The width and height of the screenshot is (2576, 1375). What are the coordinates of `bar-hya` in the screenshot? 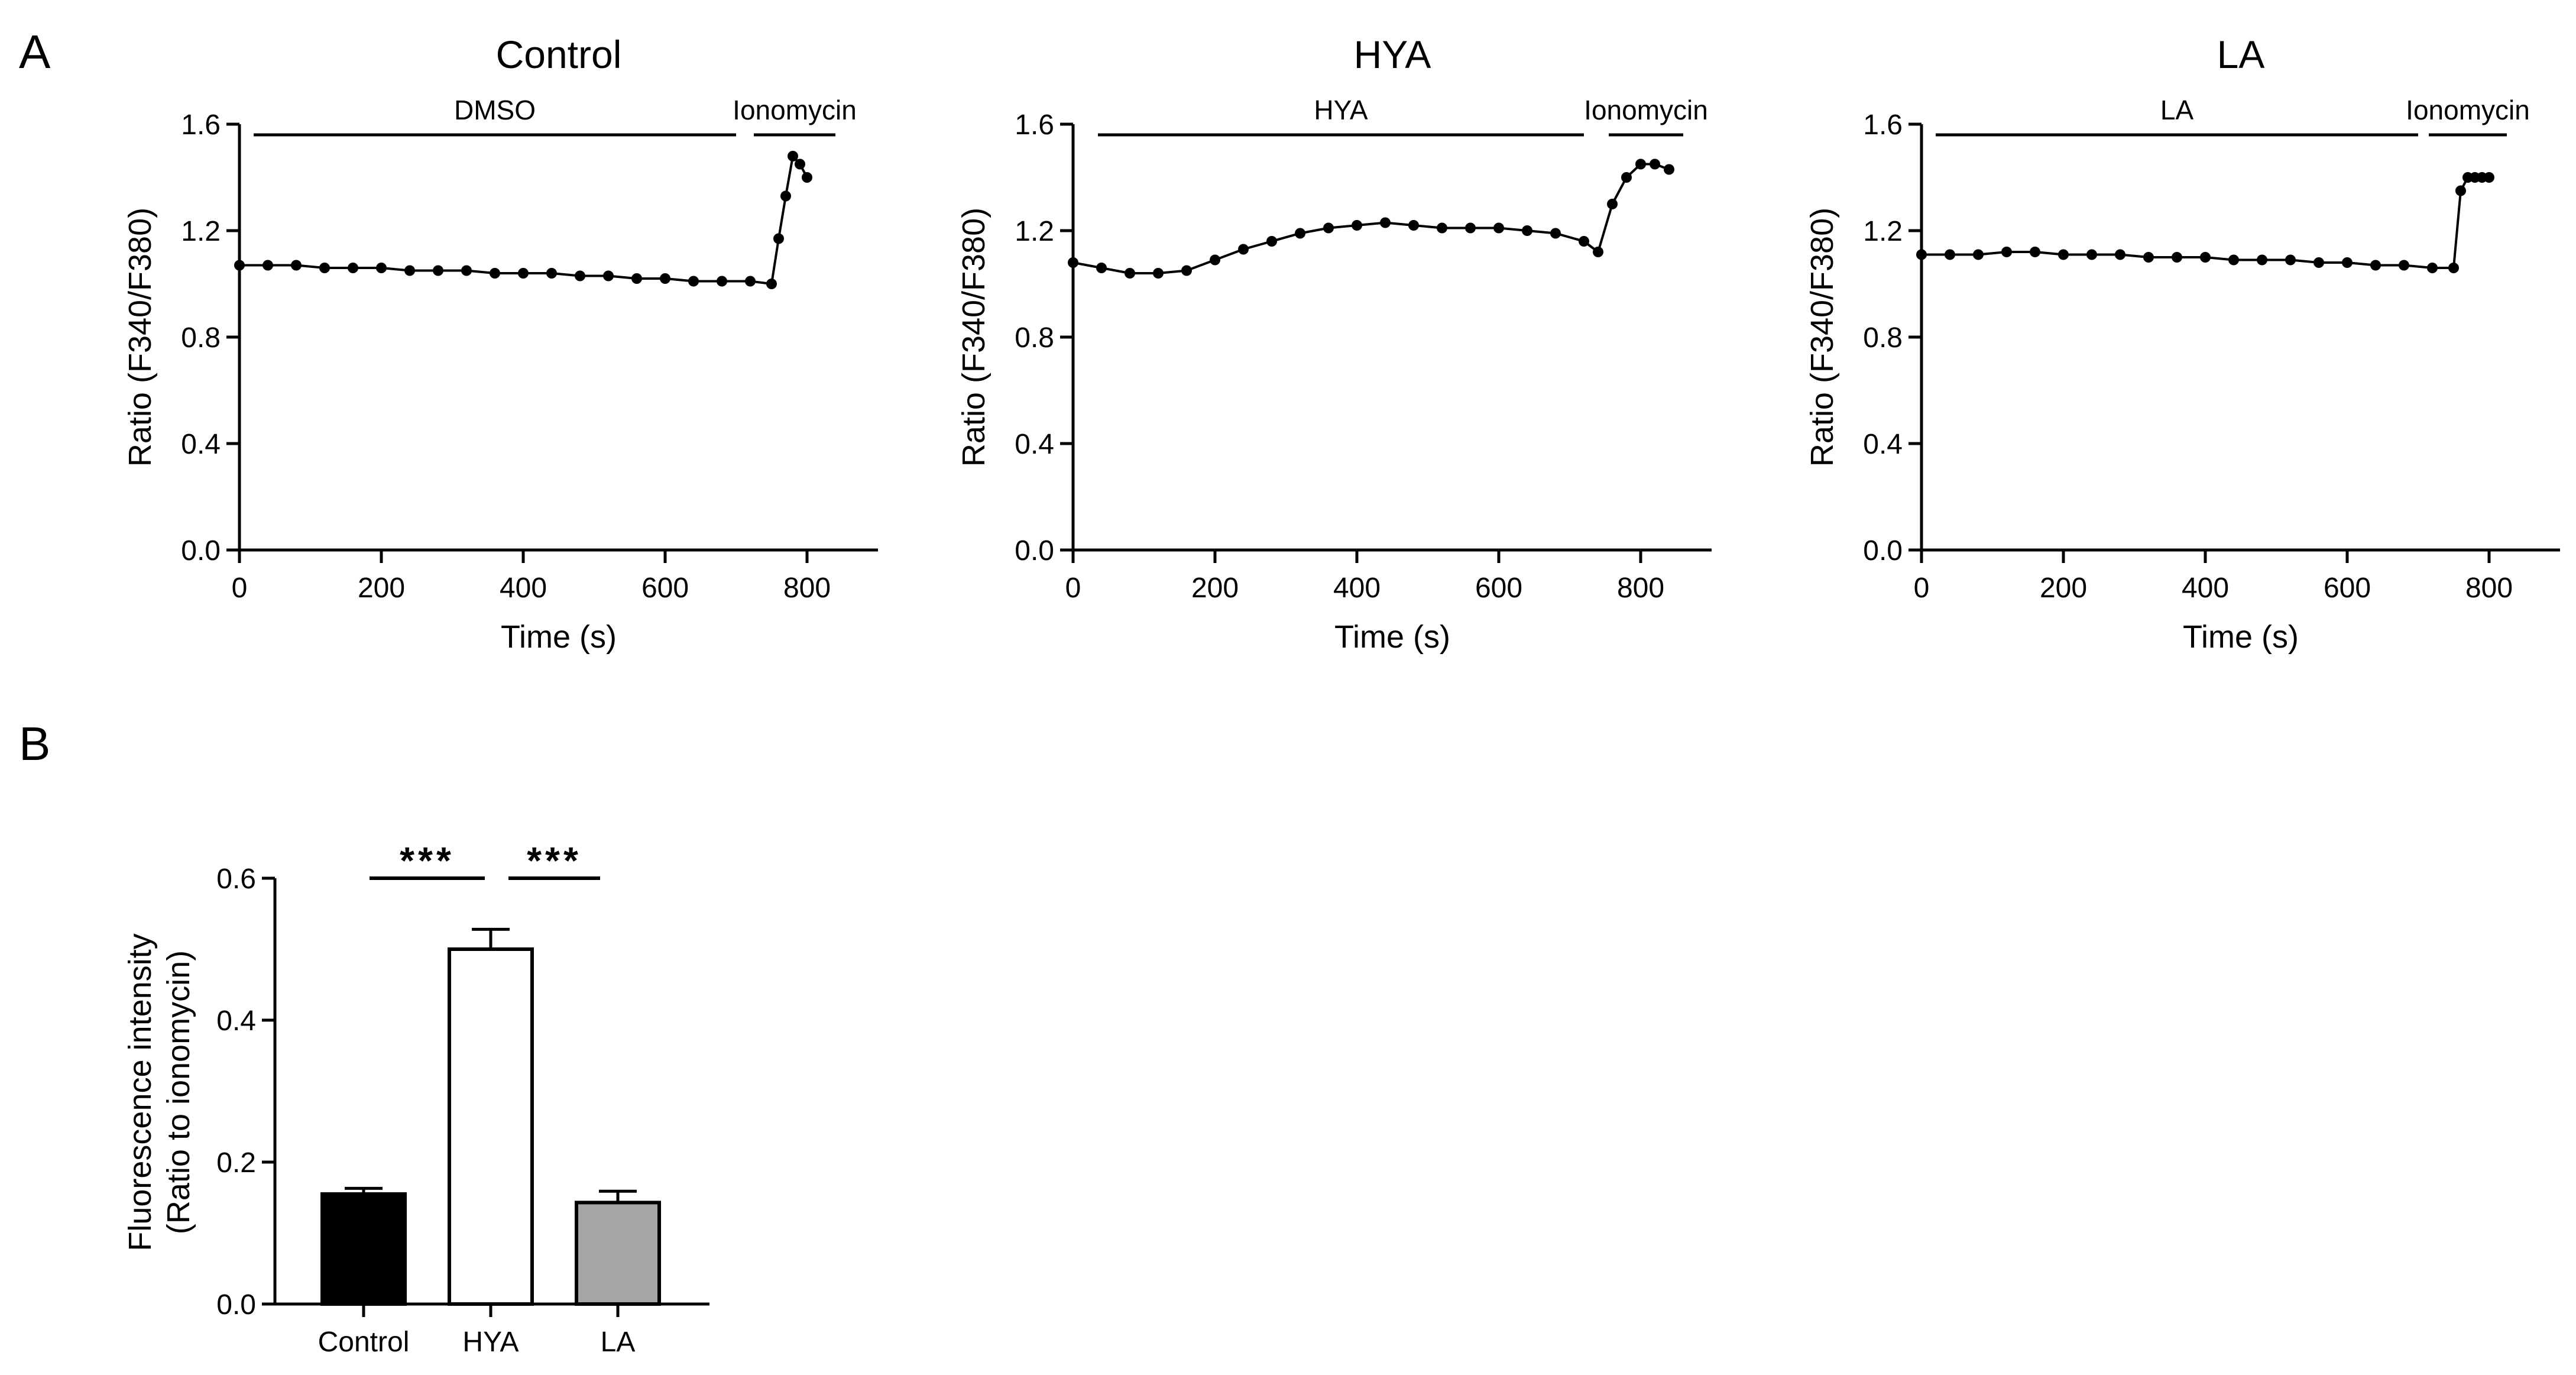 It's located at (491, 1126).